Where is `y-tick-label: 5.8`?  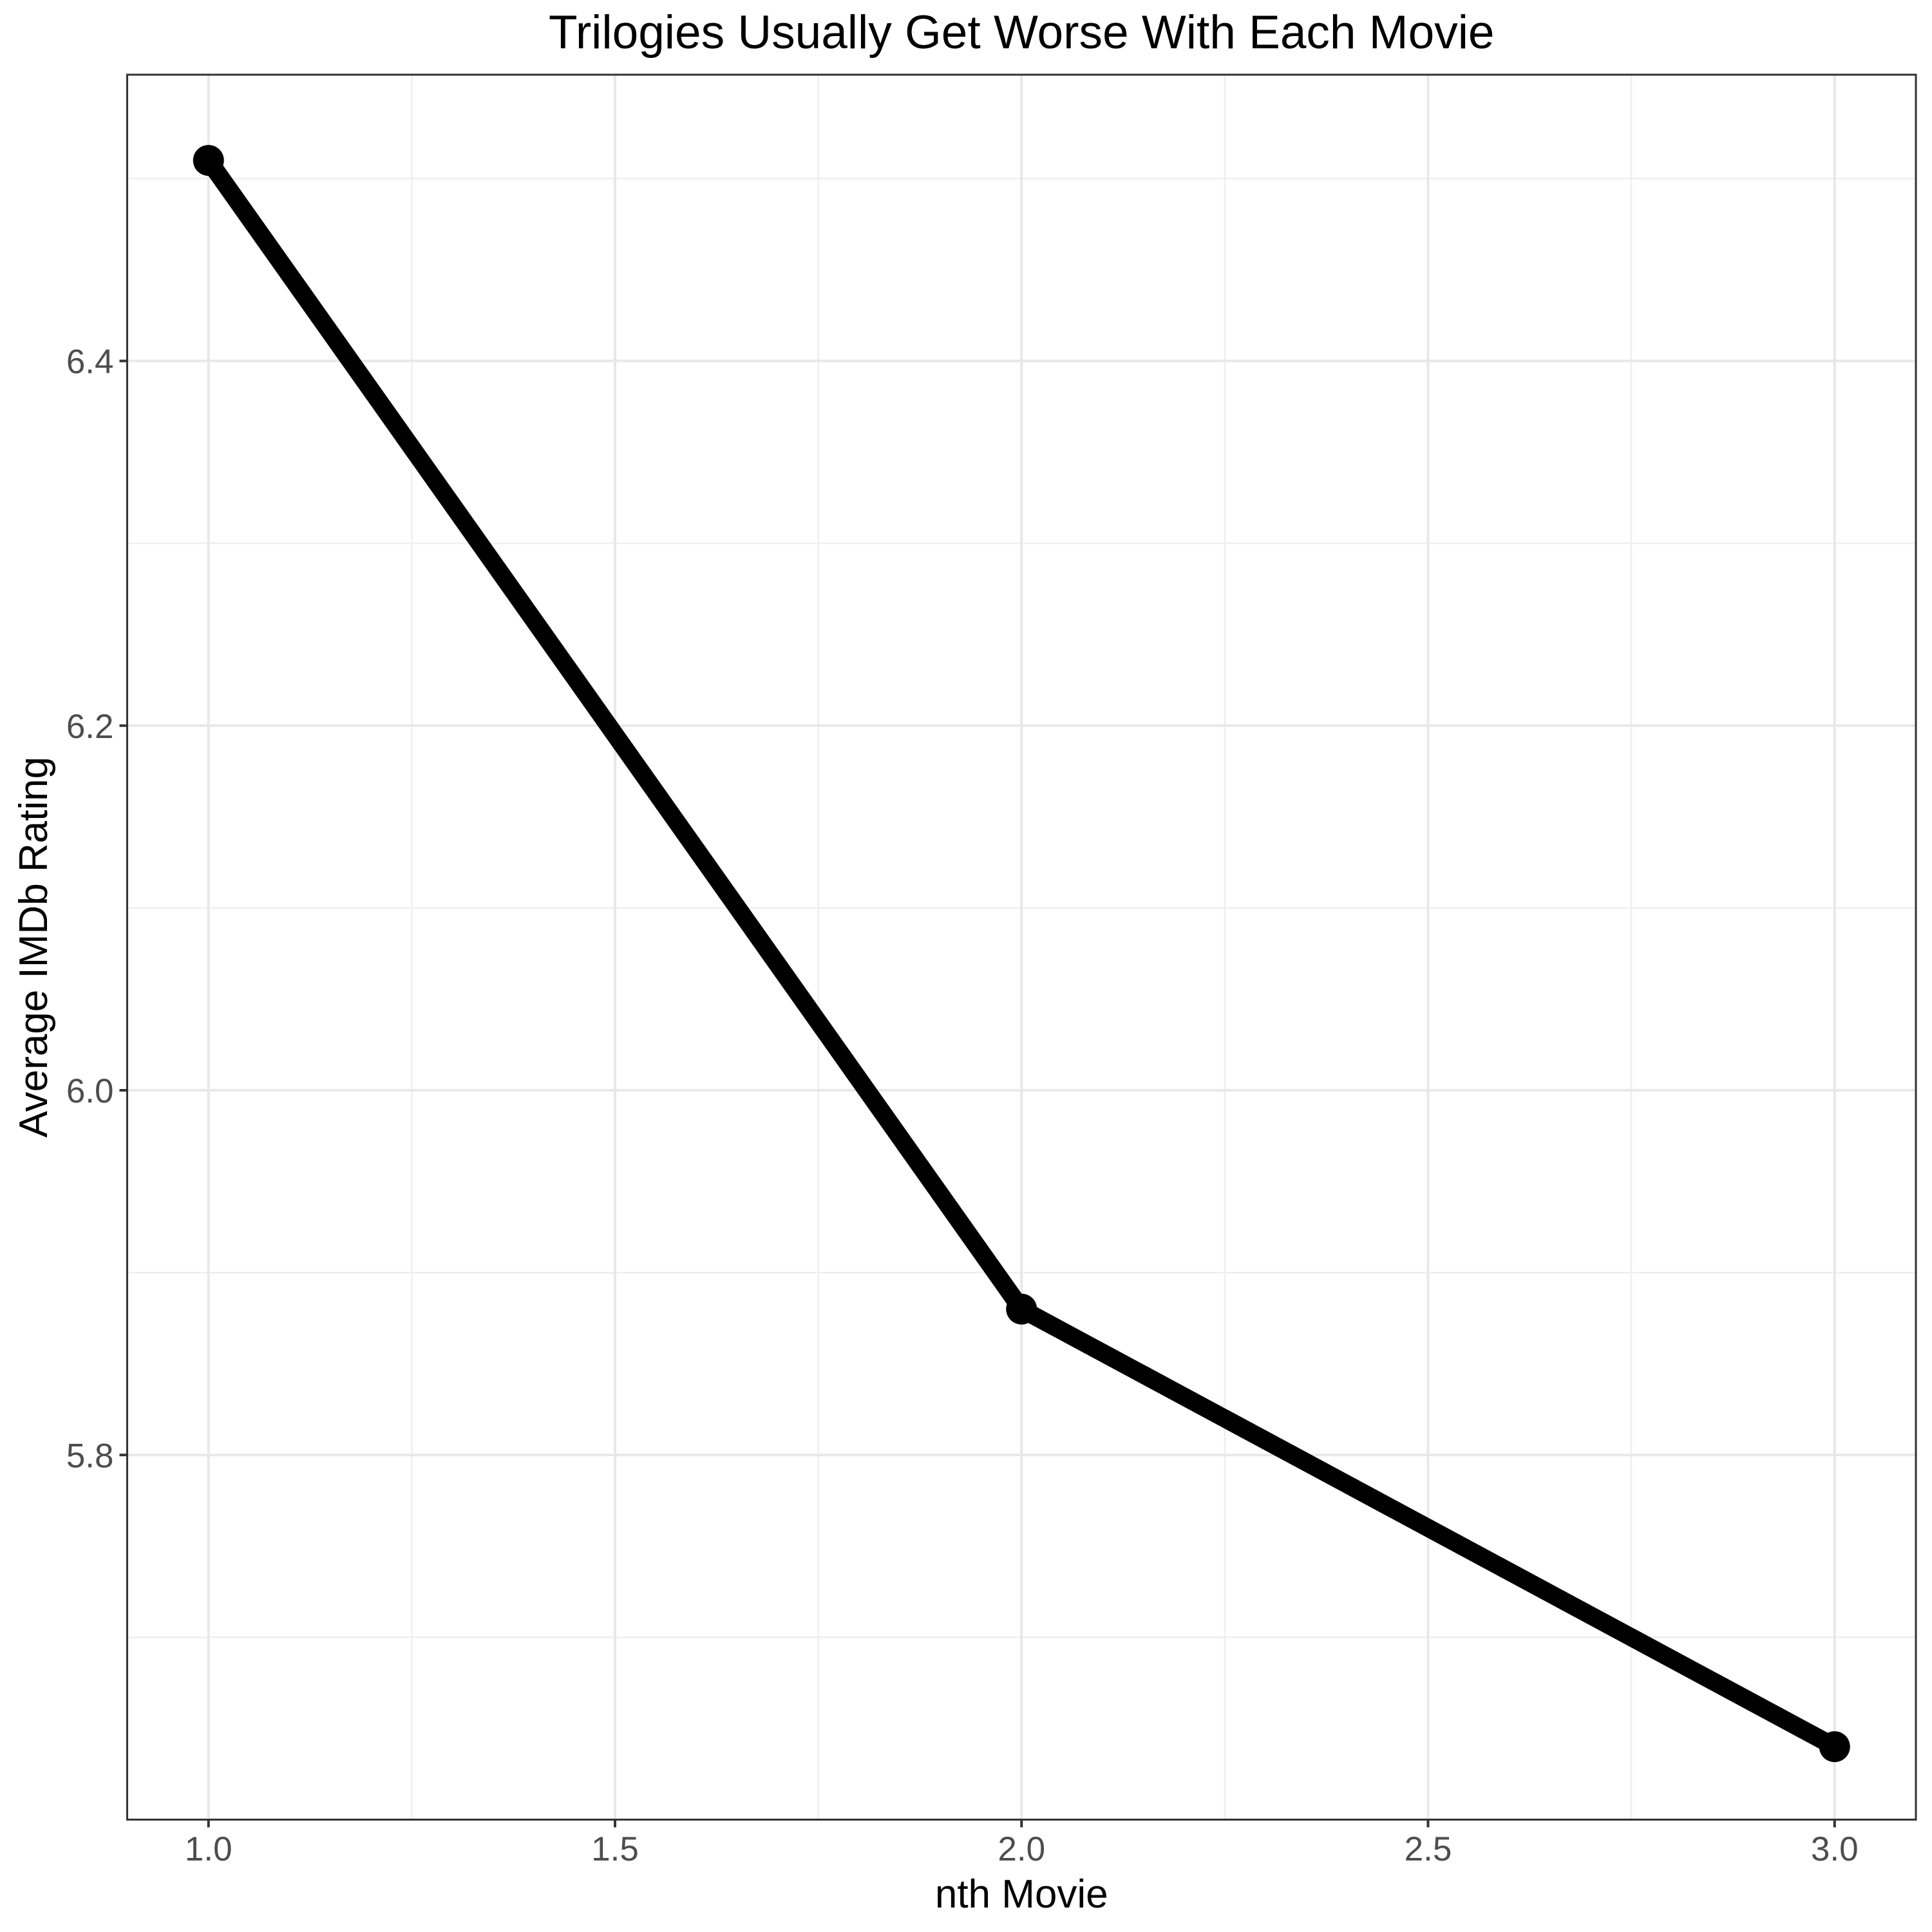 y-tick-label: 5.8 is located at coordinates (90, 1456).